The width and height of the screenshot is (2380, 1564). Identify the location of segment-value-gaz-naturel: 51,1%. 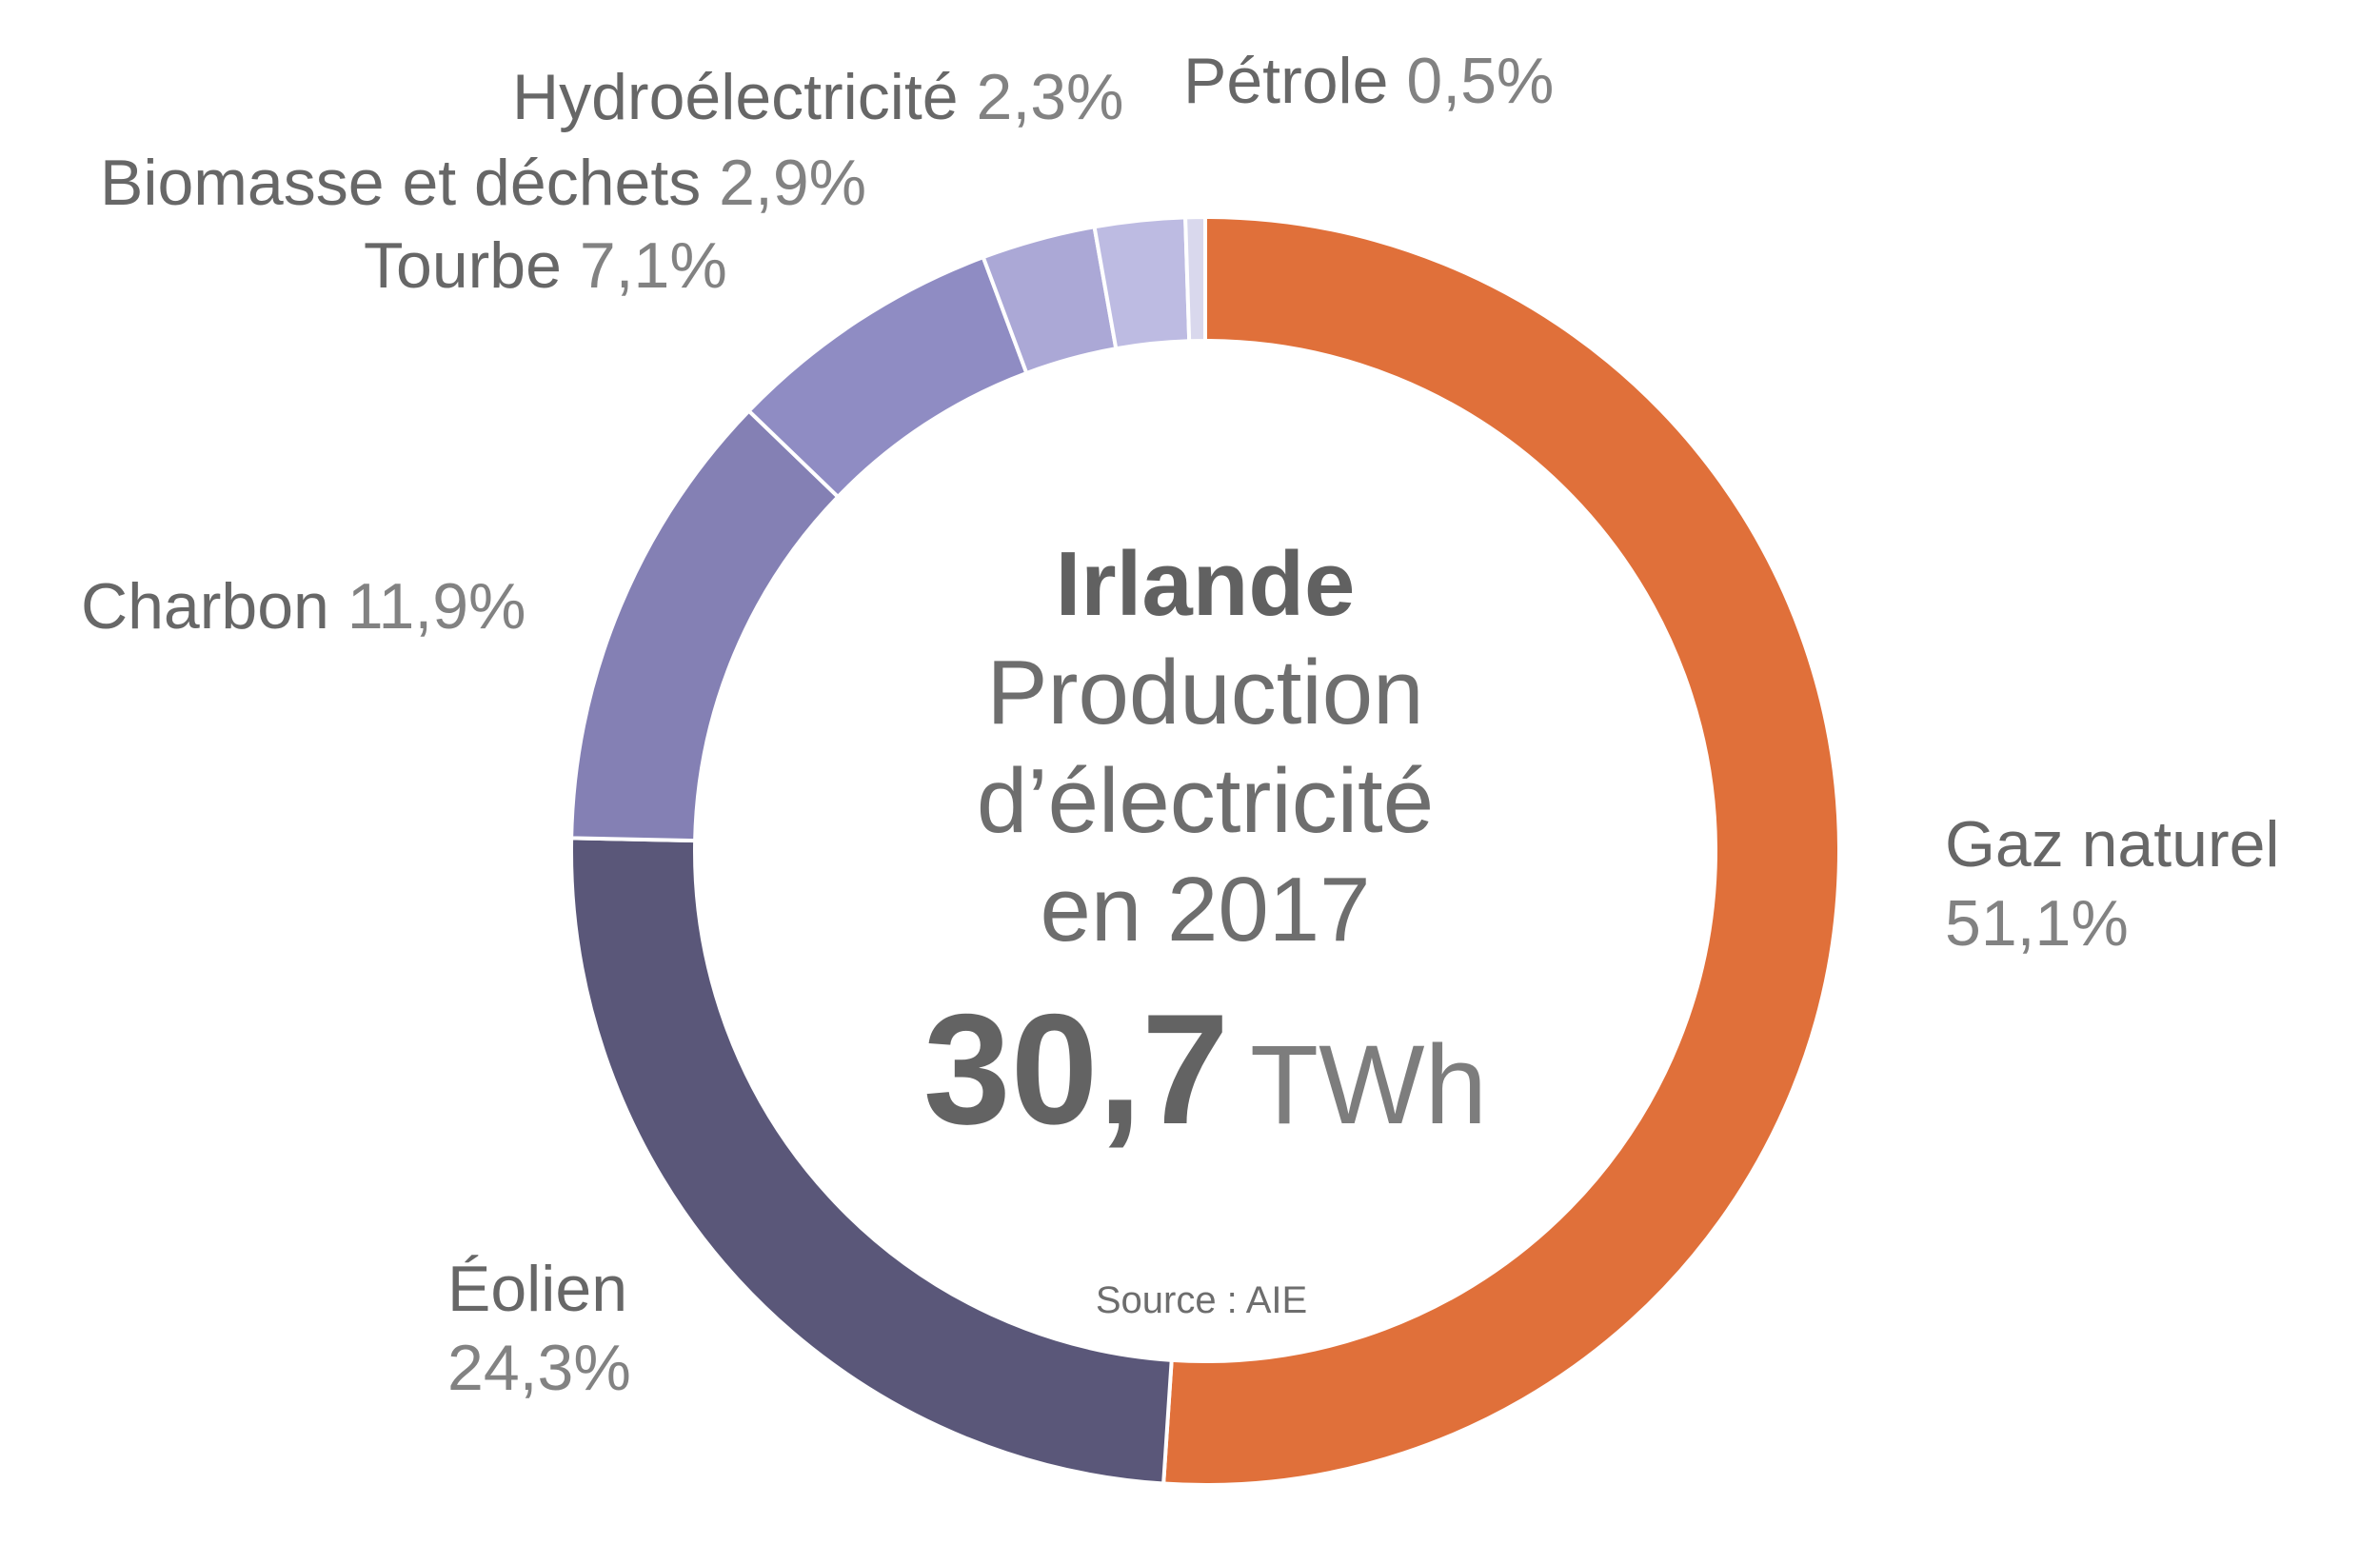
(2037, 923).